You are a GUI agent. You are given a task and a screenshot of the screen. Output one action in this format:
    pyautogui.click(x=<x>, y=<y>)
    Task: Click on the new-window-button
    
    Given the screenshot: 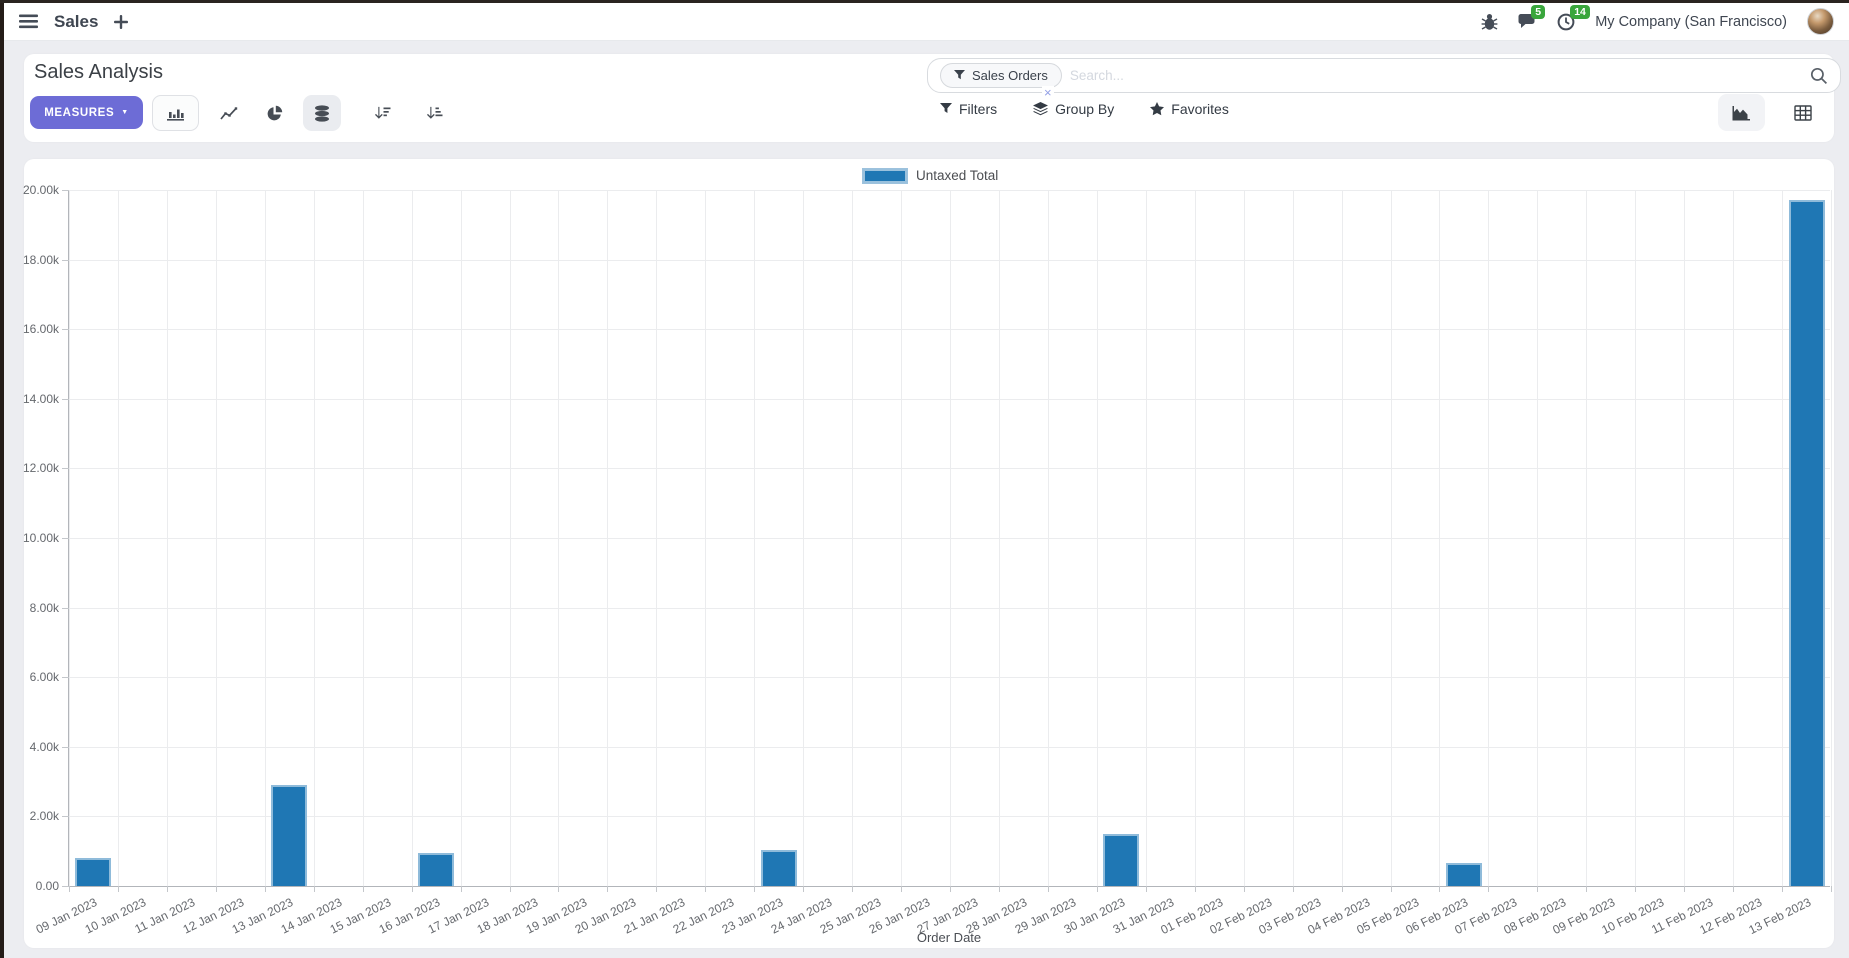 What is the action you would take?
    pyautogui.click(x=121, y=21)
    